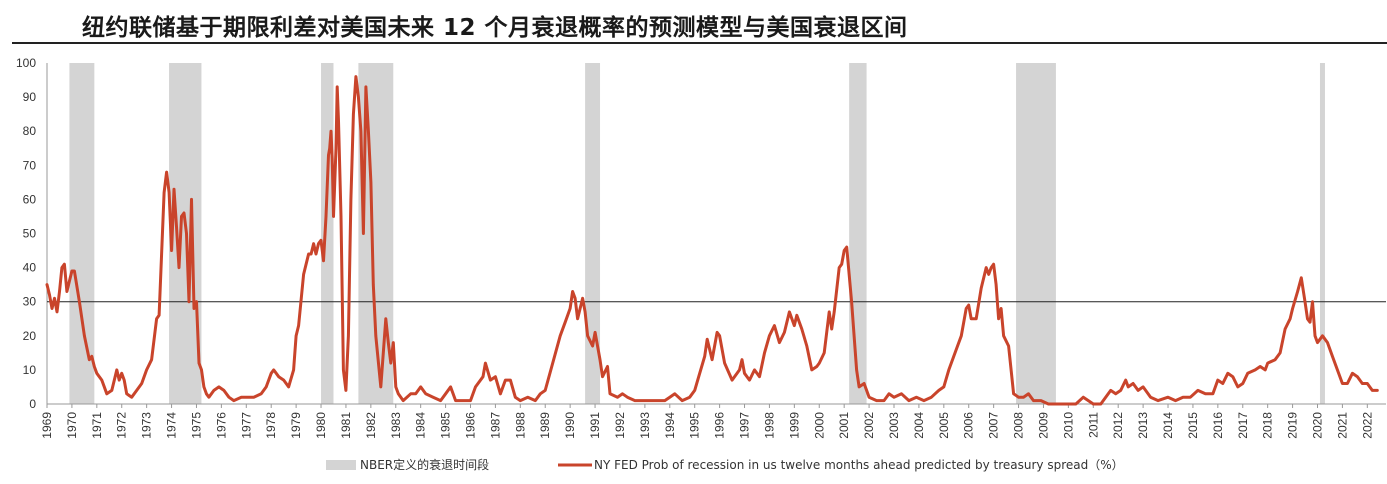 Image resolution: width=1387 pixels, height=484 pixels. Describe the element at coordinates (670, 425) in the screenshot. I see `x-tick-label: 1994` at that location.